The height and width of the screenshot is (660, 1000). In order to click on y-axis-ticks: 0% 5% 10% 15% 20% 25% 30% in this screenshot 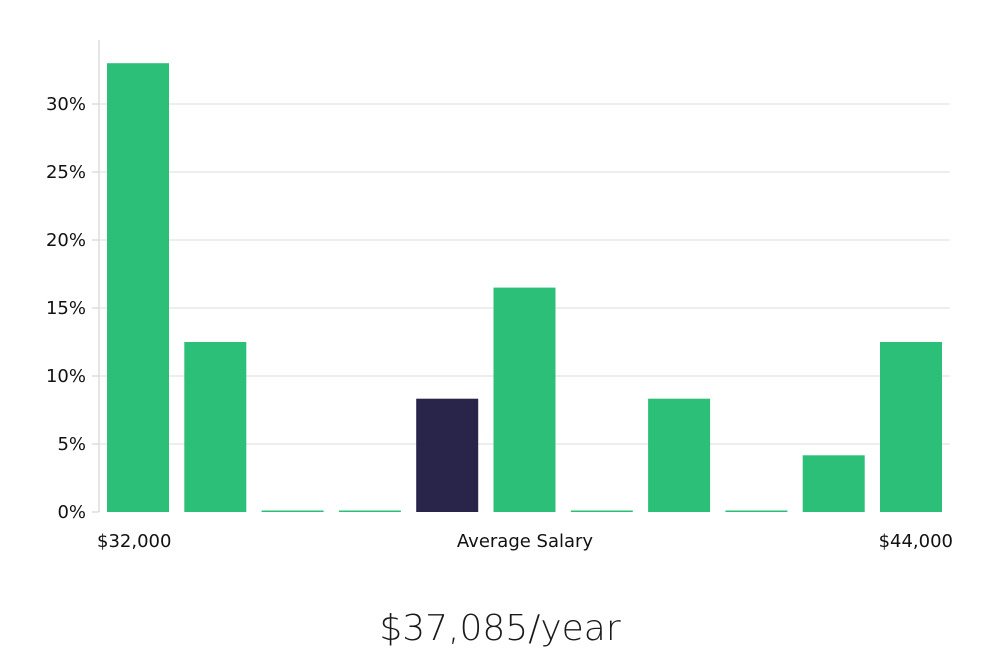, I will do `click(72, 308)`.